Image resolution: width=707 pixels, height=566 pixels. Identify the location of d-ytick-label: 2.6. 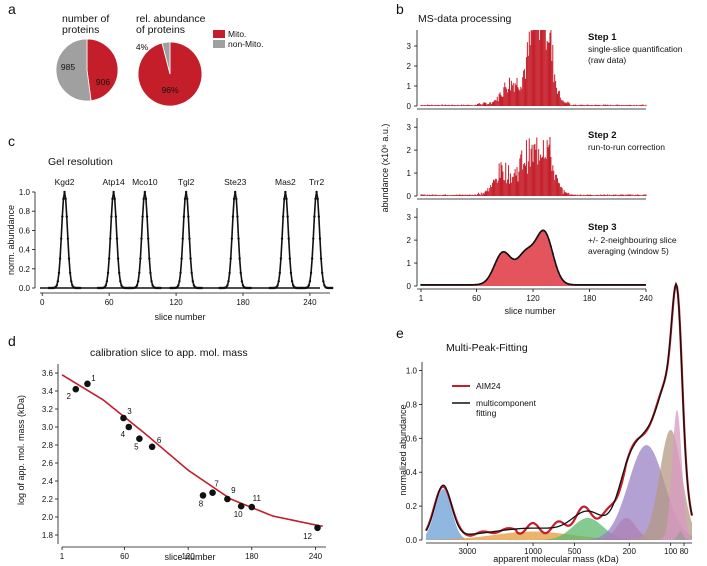
(48, 463).